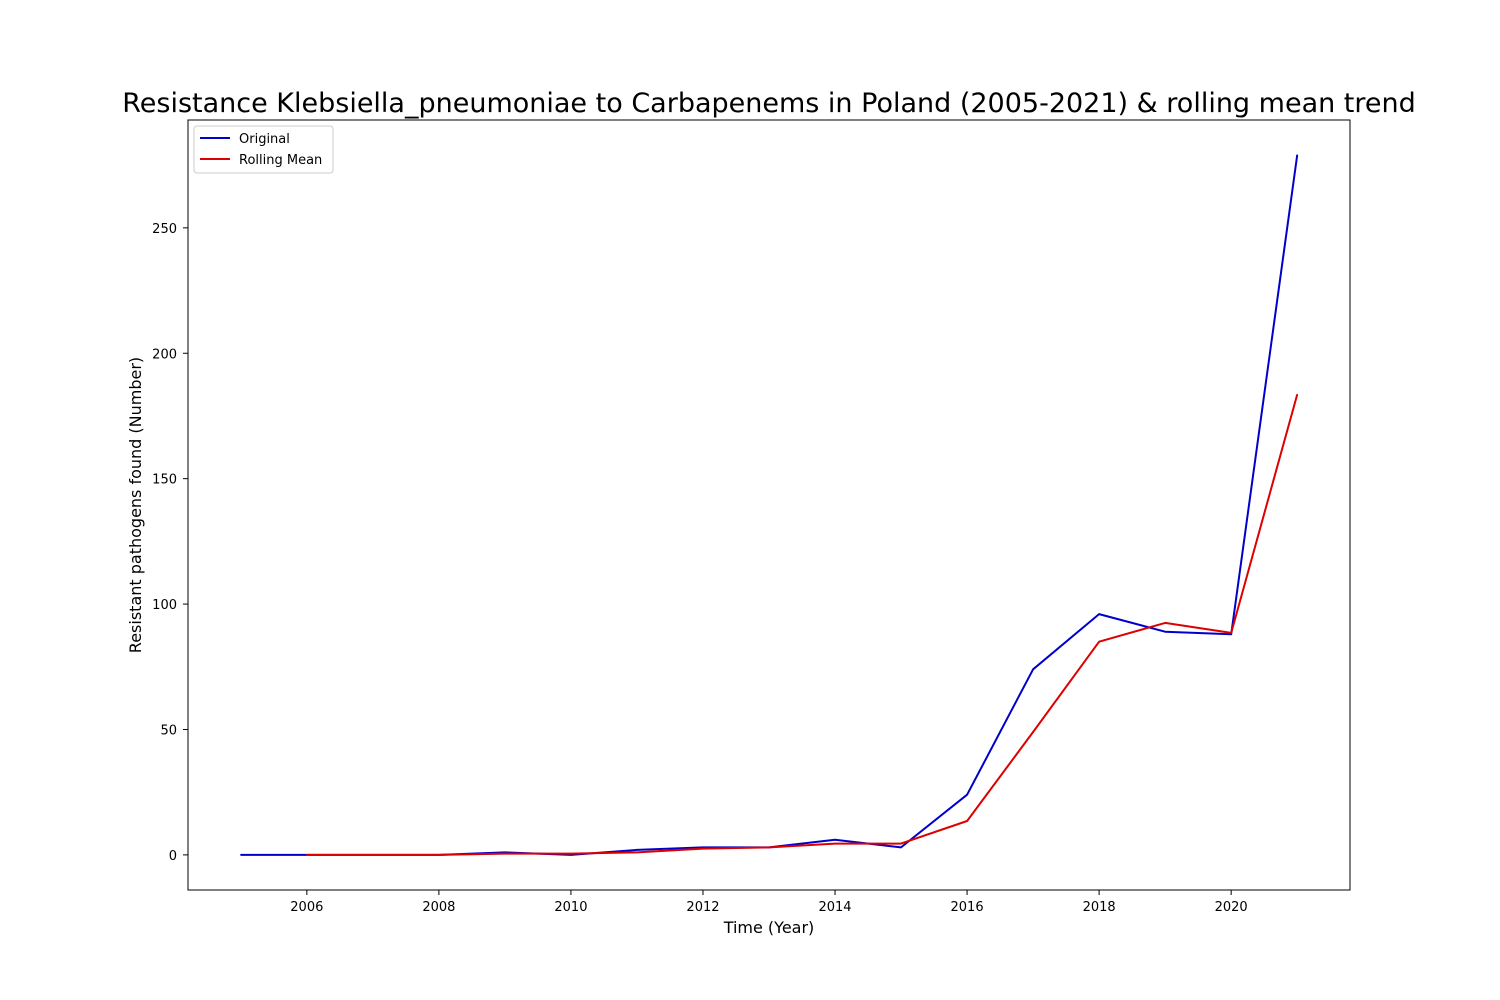  What do you see at coordinates (280, 160) in the screenshot?
I see `legend-label-rolling-mean: Rolling Mean` at bounding box center [280, 160].